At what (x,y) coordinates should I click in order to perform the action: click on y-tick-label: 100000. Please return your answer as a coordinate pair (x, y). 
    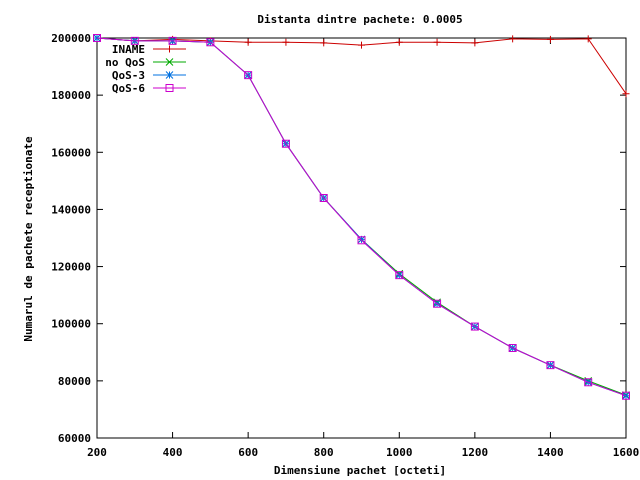
    Looking at the image, I should click on (71, 324).